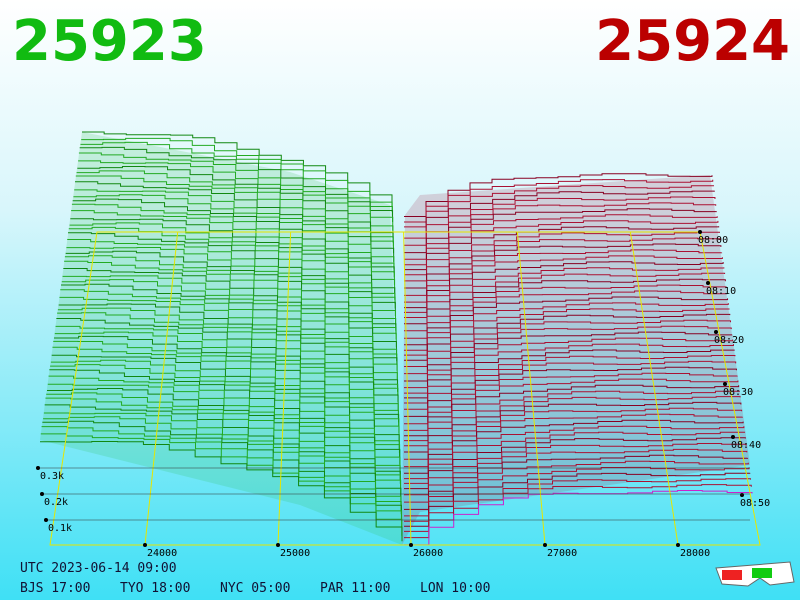  Describe the element at coordinates (52, 476) in the screenshot. I see `depth-label: 0.3k` at that location.